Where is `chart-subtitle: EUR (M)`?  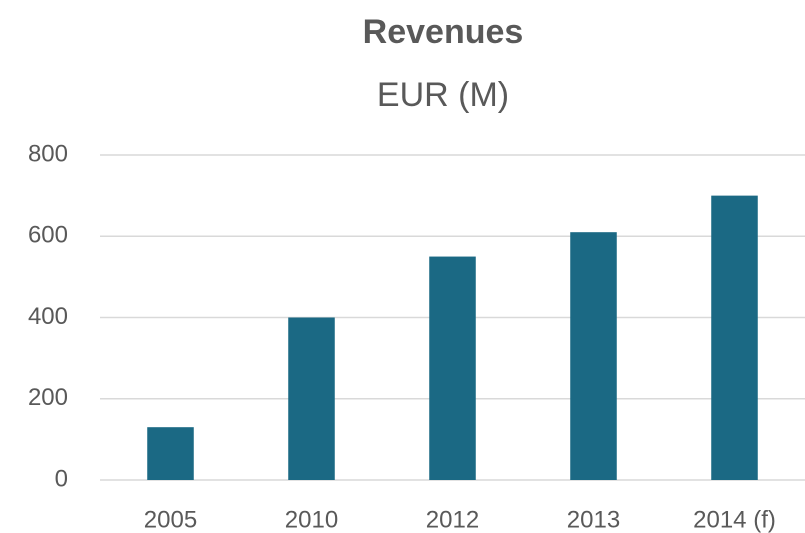 chart-subtitle: EUR (M) is located at coordinates (443, 95).